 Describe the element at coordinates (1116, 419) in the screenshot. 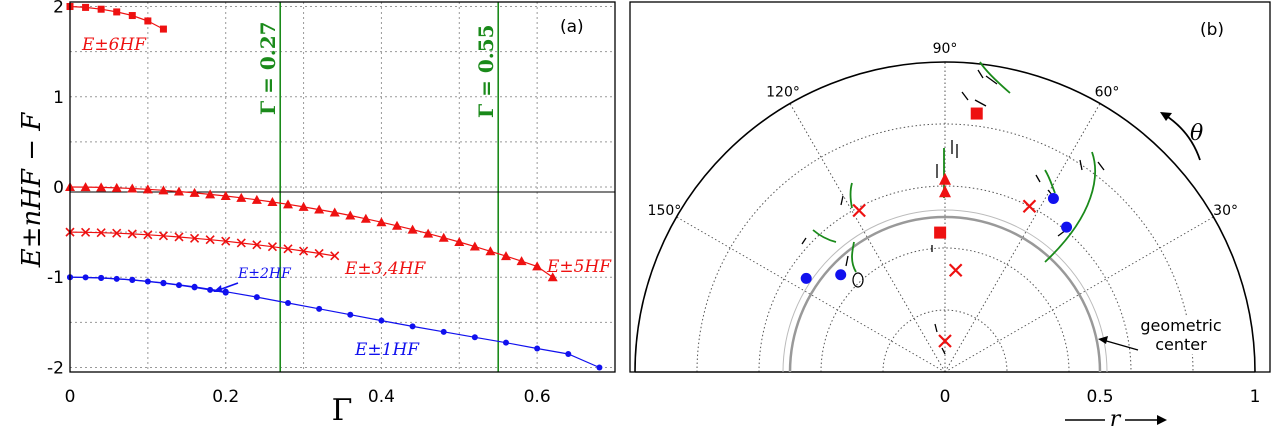

I see `r-axis-label: r` at that location.